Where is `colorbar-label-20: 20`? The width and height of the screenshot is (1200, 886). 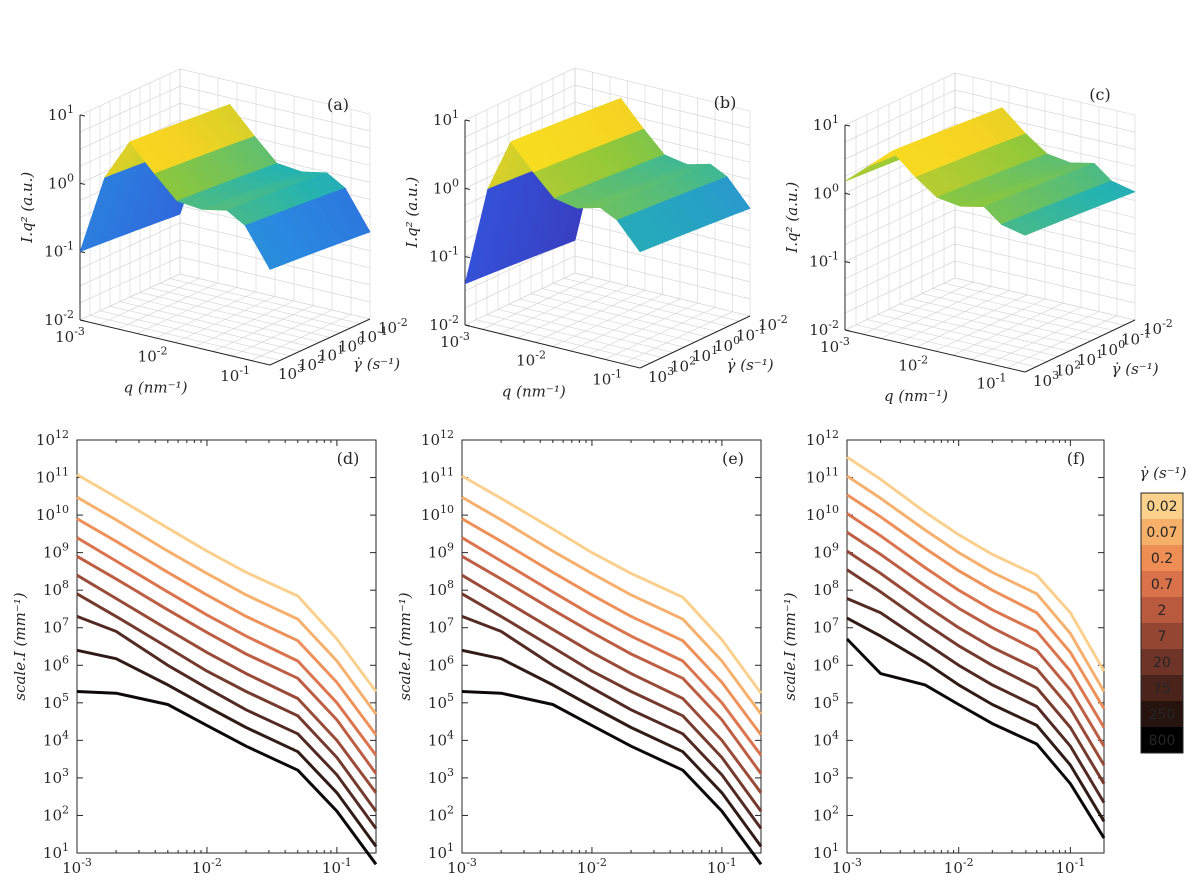 colorbar-label-20: 20 is located at coordinates (1162, 663).